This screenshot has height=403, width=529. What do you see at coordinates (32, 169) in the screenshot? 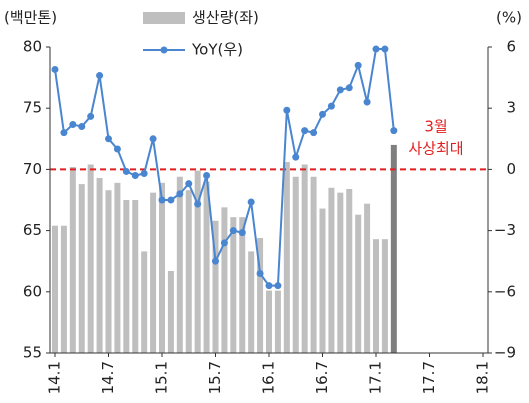
I see `y-tick-label: 70` at bounding box center [32, 169].